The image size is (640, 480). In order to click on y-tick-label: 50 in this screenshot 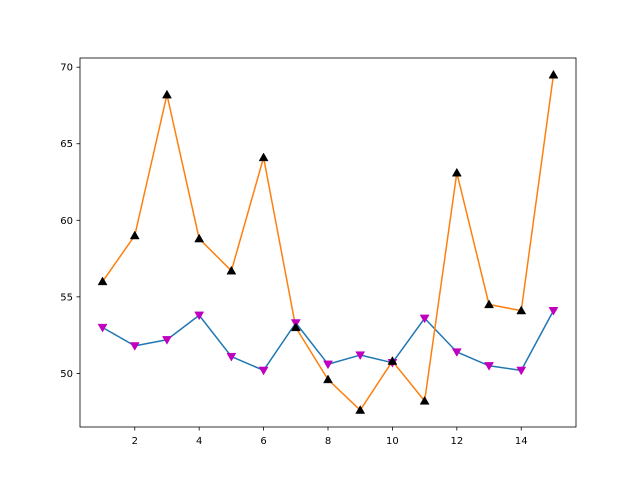, I will do `click(66, 374)`.